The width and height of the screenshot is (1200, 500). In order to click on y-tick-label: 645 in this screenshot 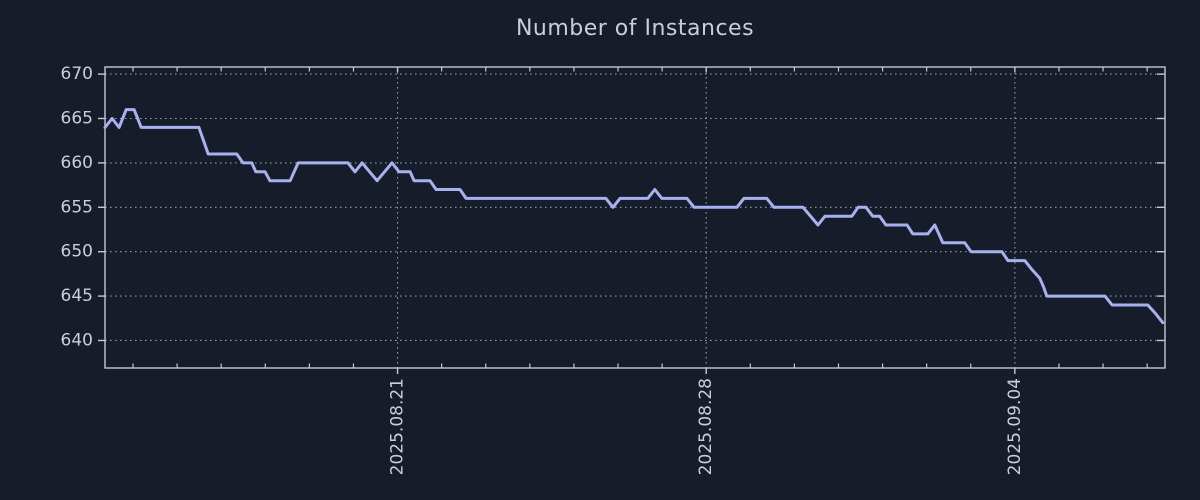, I will do `click(77, 296)`.